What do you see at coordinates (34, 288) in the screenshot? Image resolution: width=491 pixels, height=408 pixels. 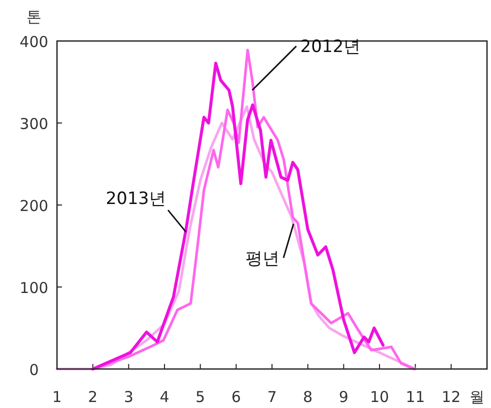 I see `y-tick-label: 100` at bounding box center [34, 288].